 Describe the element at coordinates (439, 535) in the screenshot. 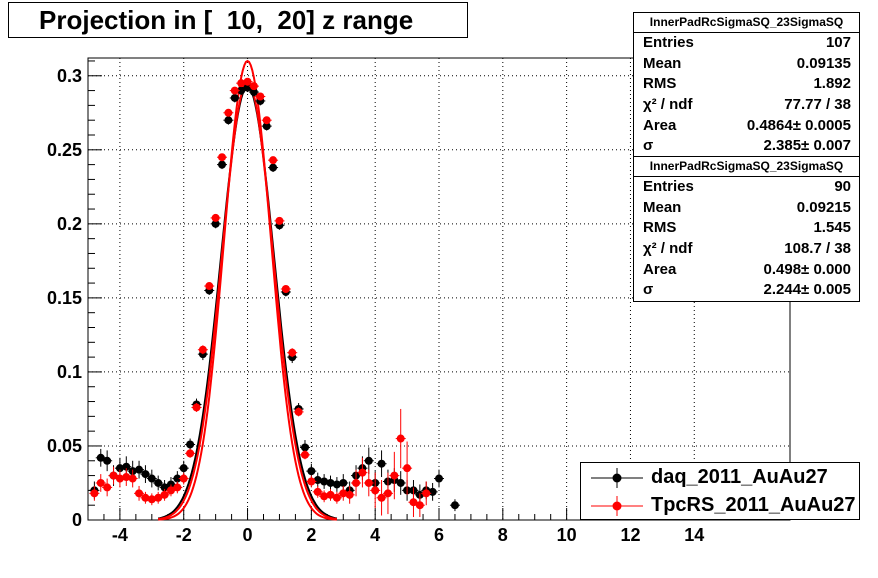

I see `x-tick-label: 6` at that location.